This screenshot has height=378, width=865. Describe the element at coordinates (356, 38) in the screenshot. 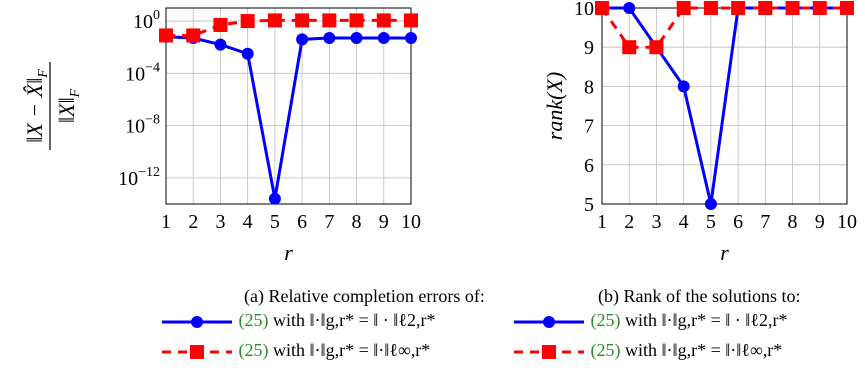

I see `point-blue-r8` at that location.